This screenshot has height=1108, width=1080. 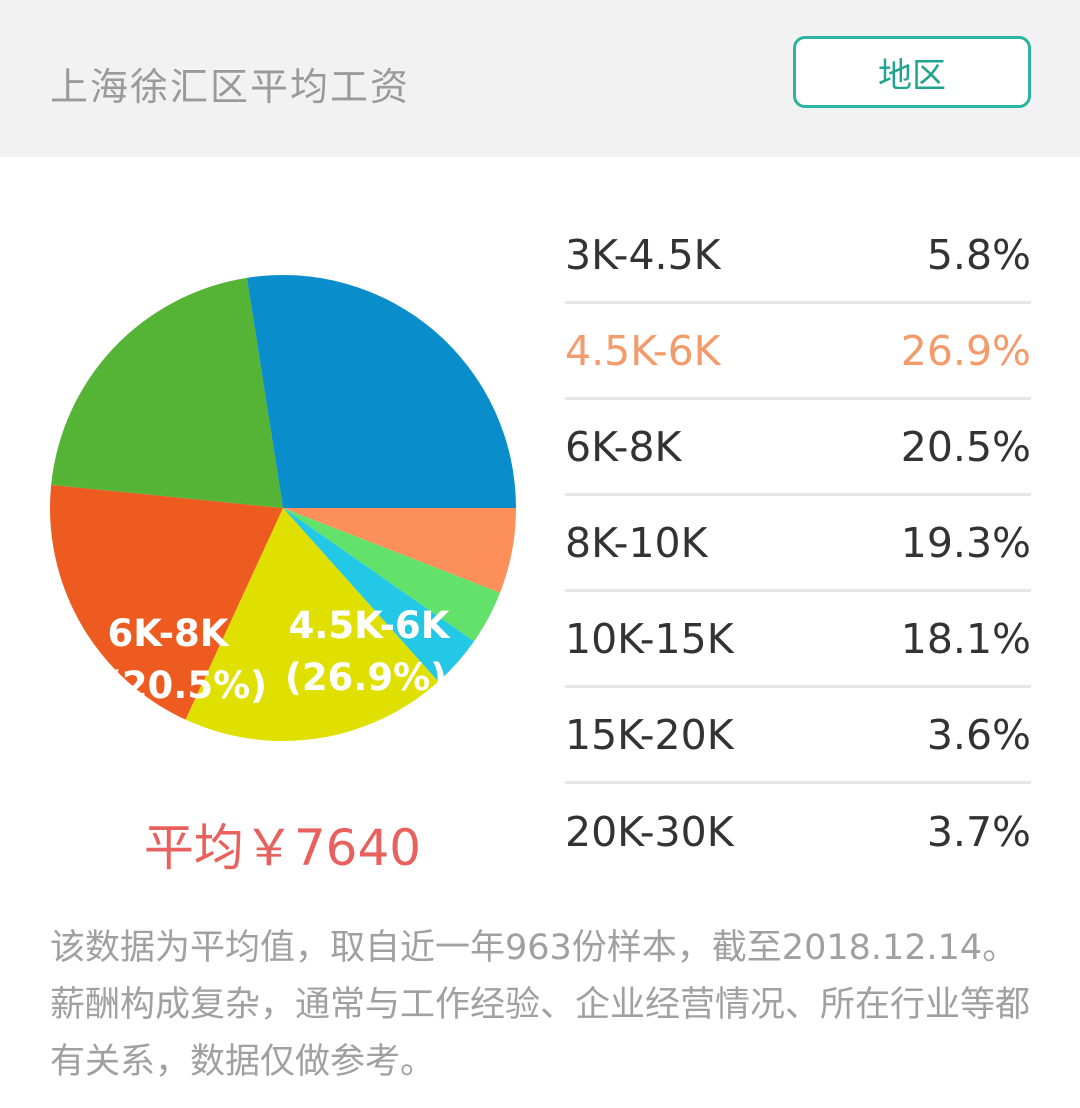 What do you see at coordinates (381, 391) in the screenshot?
I see `pie-slice-4.5K-6K` at bounding box center [381, 391].